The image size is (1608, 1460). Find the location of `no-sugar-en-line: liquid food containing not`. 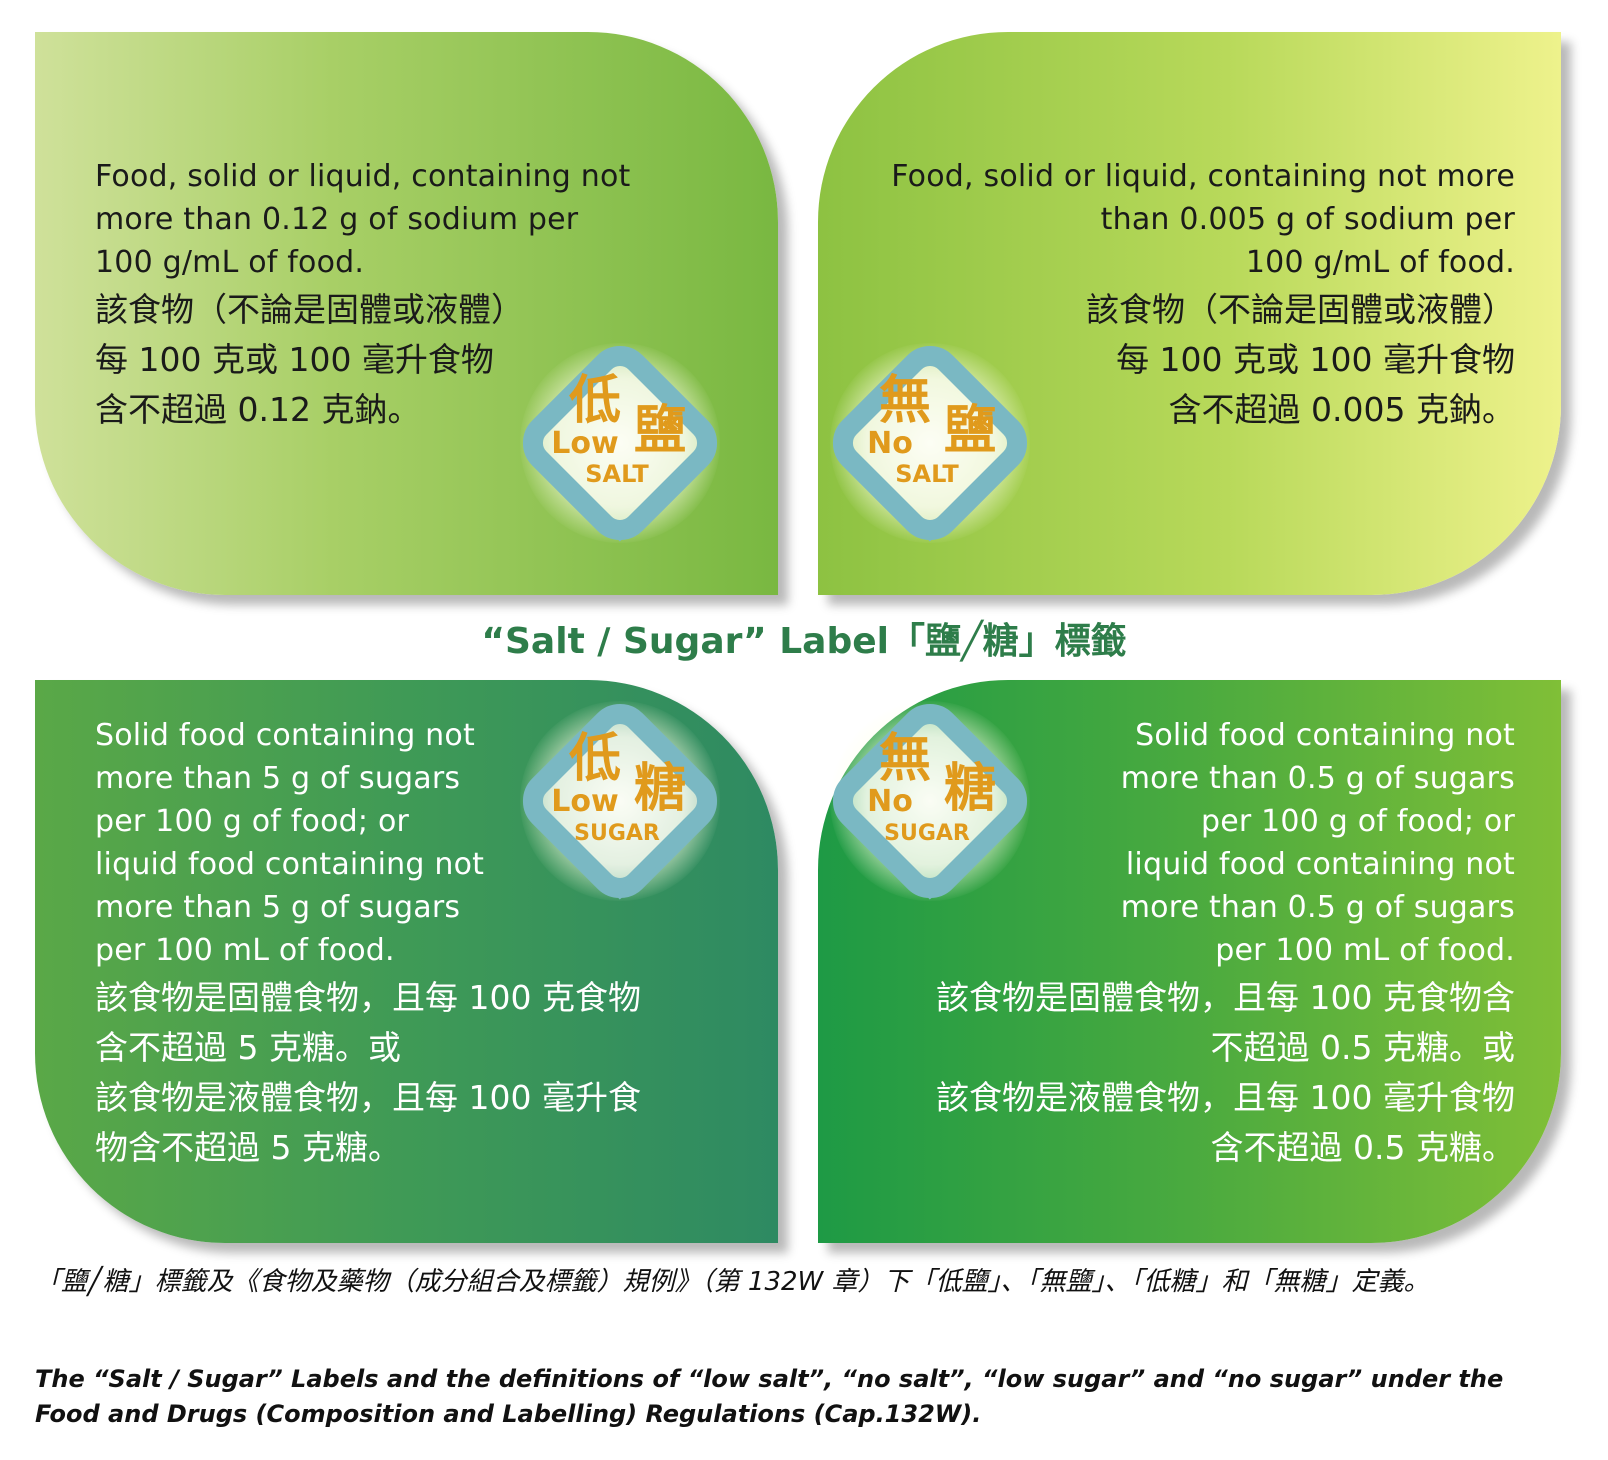

no-sugar-en-line: liquid food containing not is located at coordinates (1320, 864).